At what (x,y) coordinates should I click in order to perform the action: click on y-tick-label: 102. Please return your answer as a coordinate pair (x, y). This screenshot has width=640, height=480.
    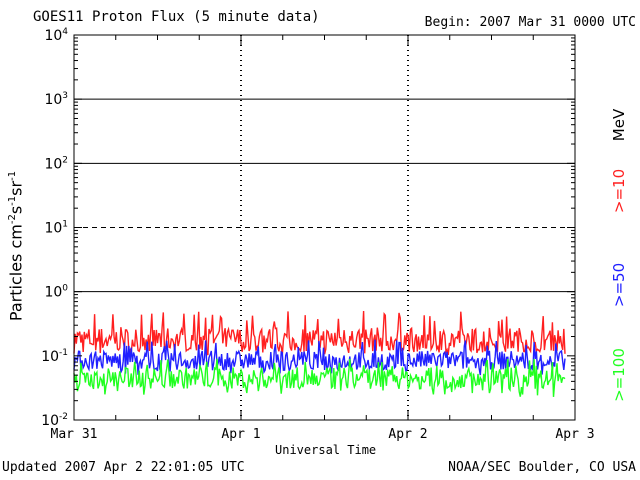
    Looking at the image, I should click on (56, 163).